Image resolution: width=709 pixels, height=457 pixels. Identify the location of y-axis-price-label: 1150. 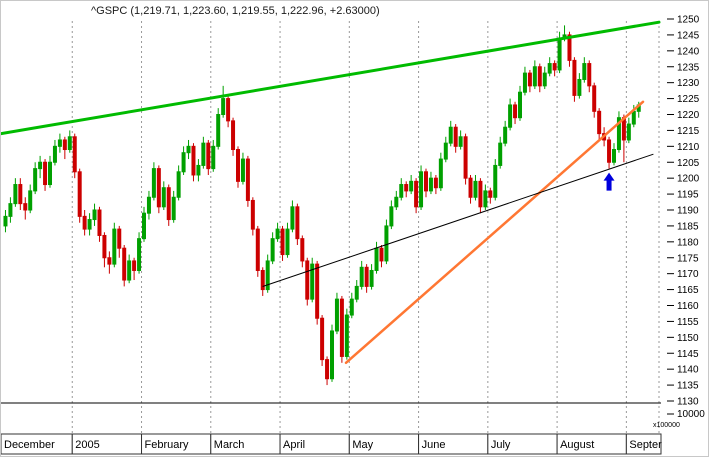
(688, 338).